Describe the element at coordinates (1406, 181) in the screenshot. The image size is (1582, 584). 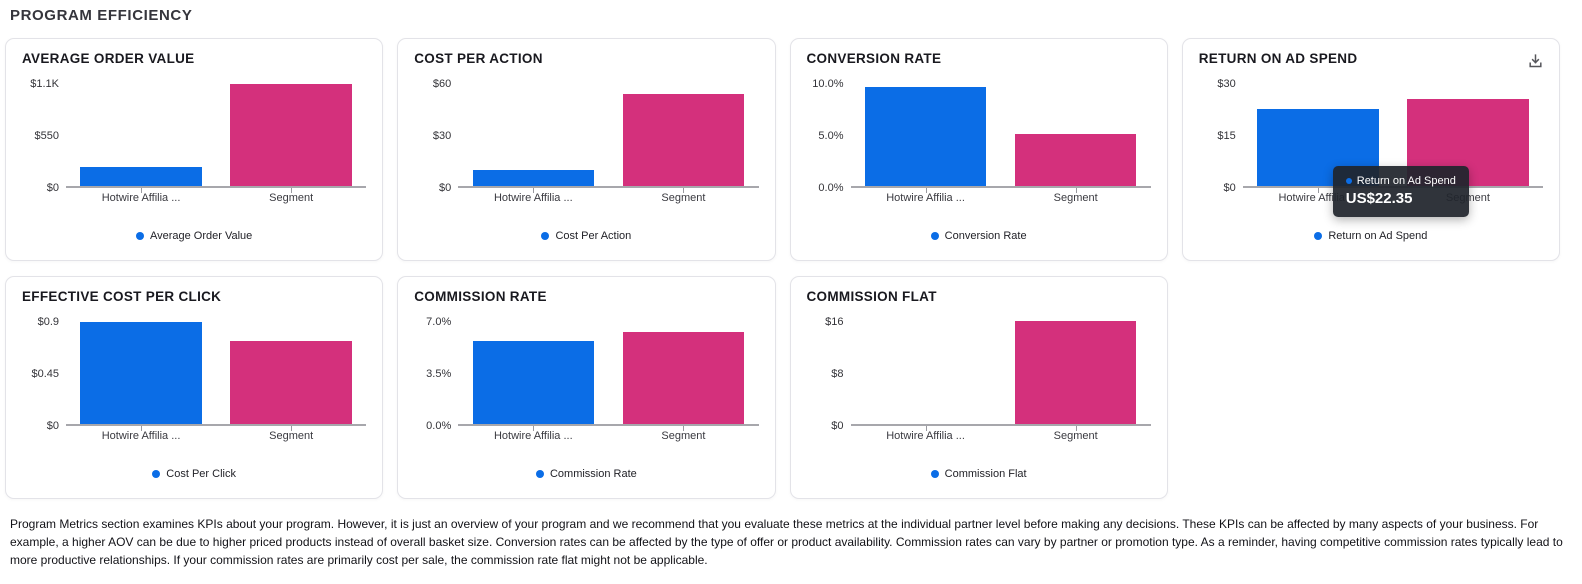
I see `tooltip-series-label: Return on Ad Spend` at that location.